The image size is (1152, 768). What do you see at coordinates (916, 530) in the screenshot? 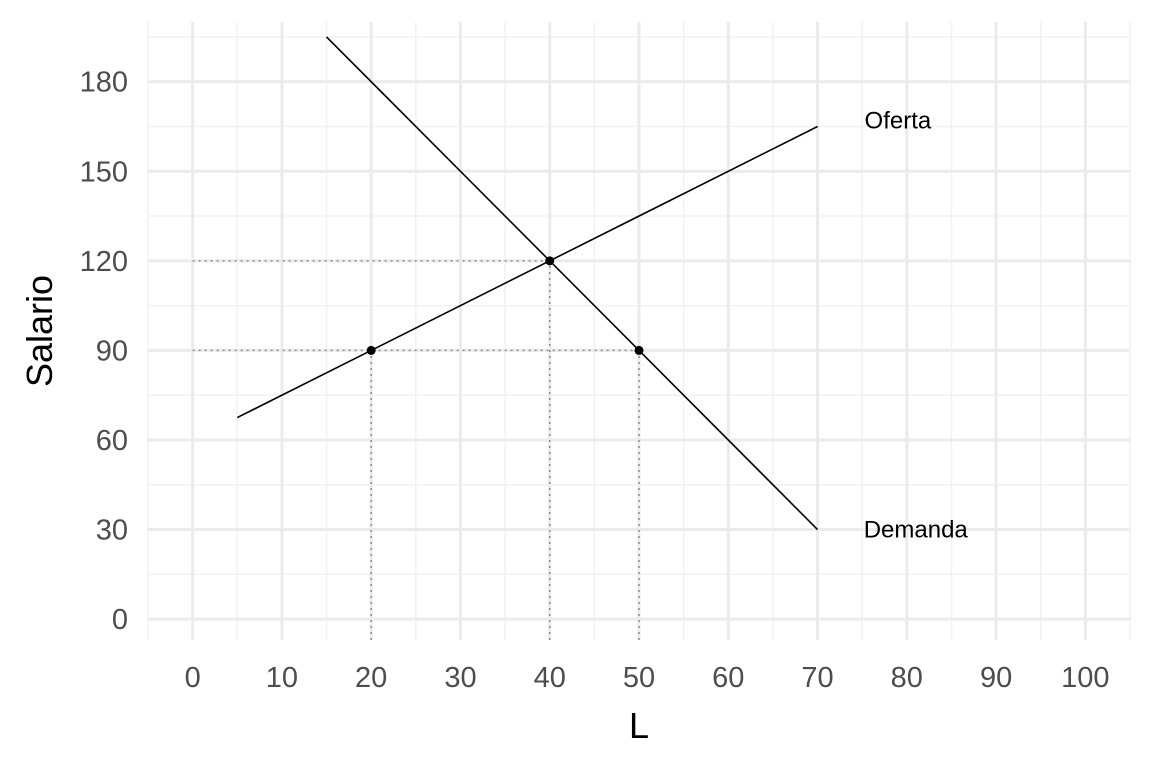
I see `series-label-demanda: Demanda` at bounding box center [916, 530].